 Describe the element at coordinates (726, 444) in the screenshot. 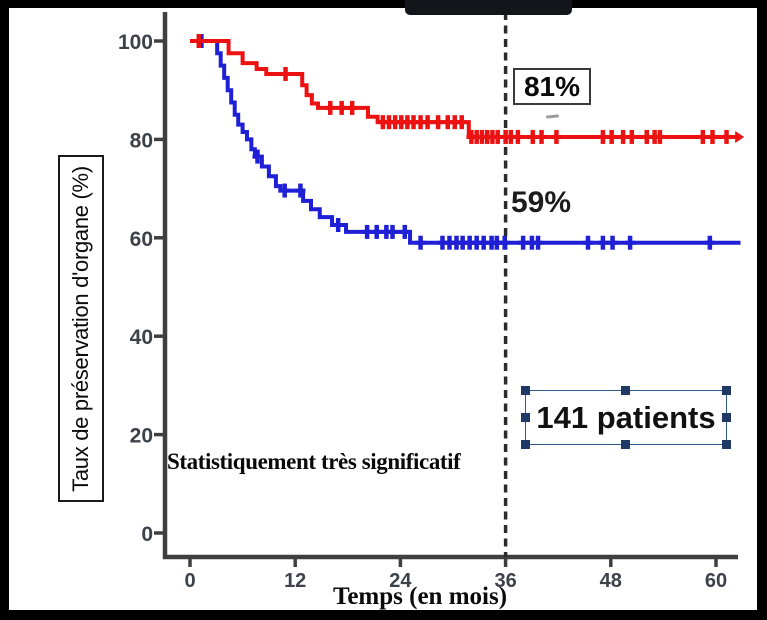

I see `selection-handle-se` at that location.